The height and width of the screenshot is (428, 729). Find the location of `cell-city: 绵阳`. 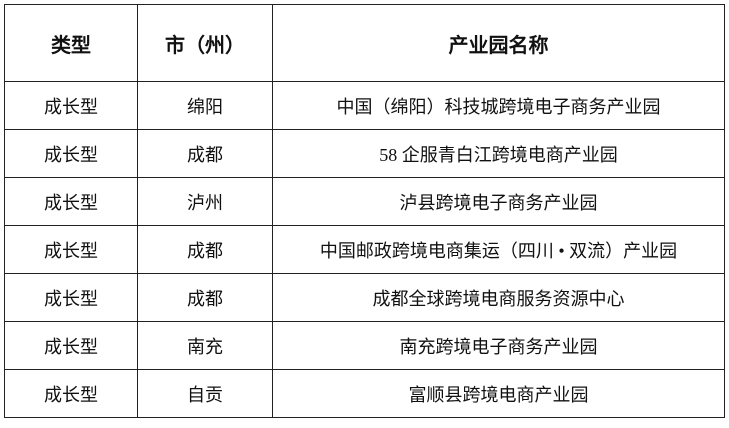

cell-city: 绵阳 is located at coordinates (205, 105).